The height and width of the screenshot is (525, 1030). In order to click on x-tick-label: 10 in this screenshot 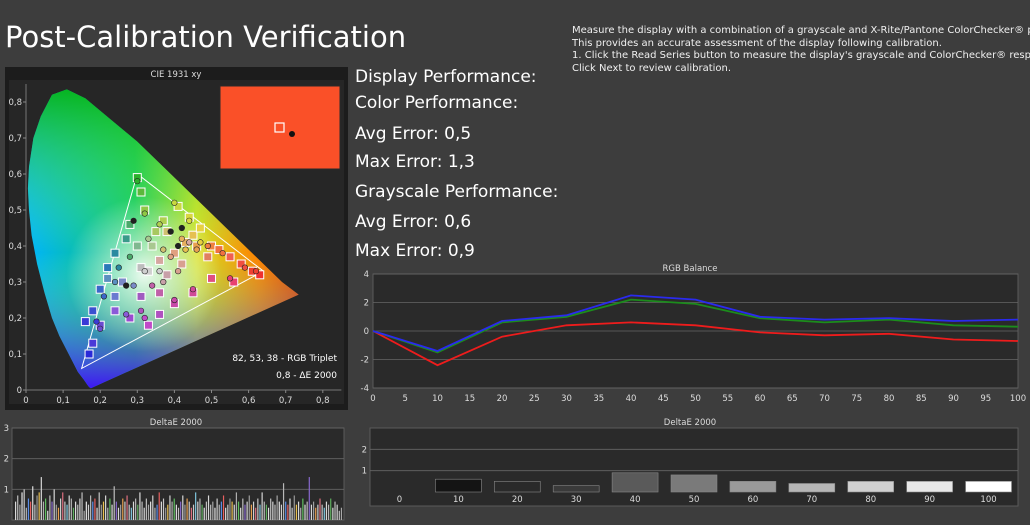, I will do `click(458, 500)`.